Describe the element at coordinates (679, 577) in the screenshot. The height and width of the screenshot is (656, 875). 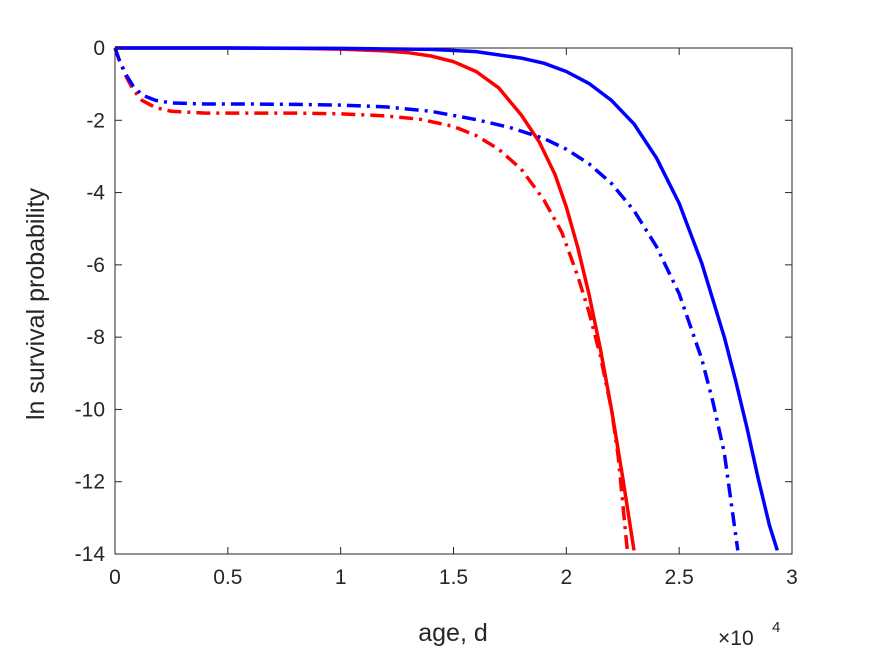
I see `x-tick-label: 2.5` at that location.